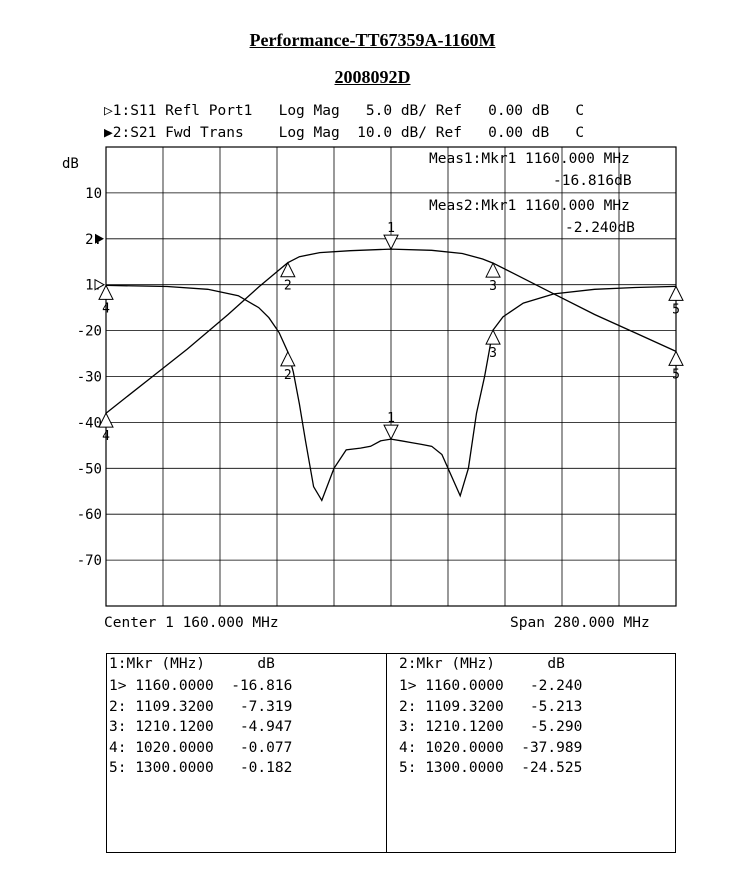  I want to click on ref2-arrow-icon, so click(99, 238).